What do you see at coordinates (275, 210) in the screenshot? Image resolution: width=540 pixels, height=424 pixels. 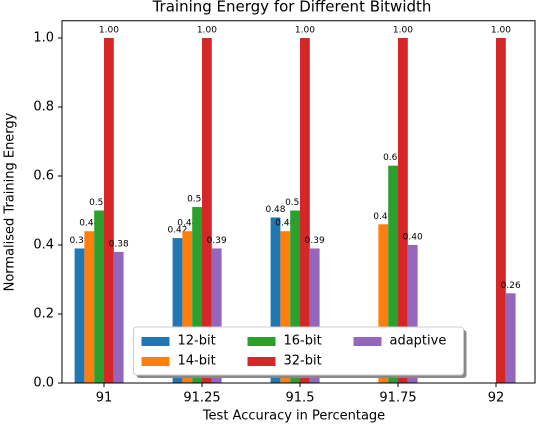 I see `value-label: 0.48` at bounding box center [275, 210].